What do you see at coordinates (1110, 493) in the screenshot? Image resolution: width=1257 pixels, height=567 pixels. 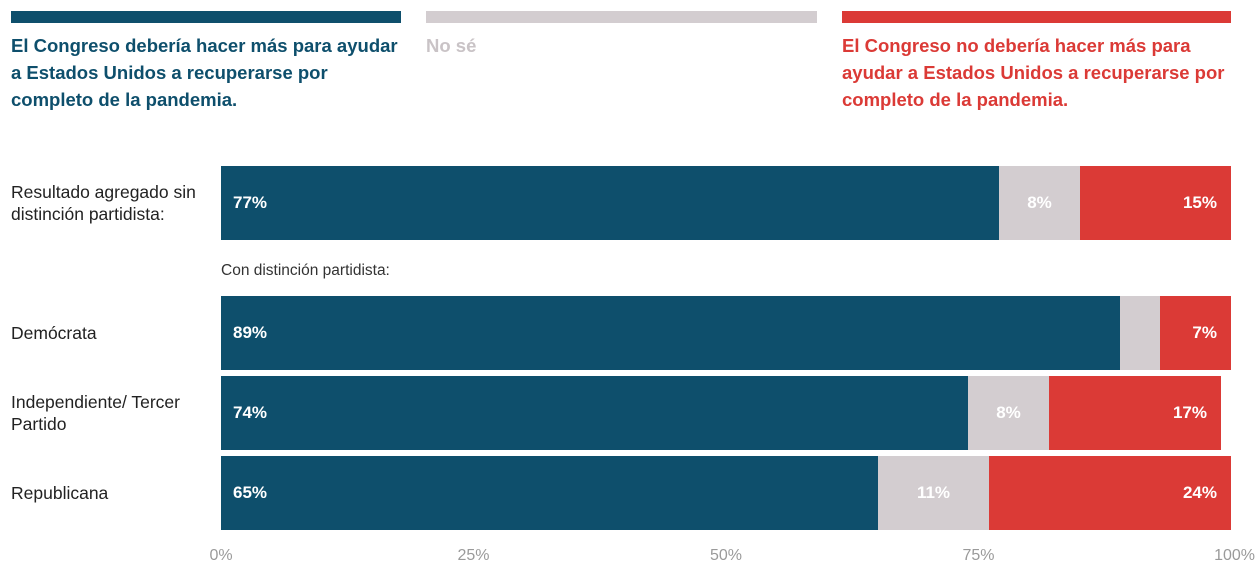 I see `bar-segment-no: 24%` at bounding box center [1110, 493].